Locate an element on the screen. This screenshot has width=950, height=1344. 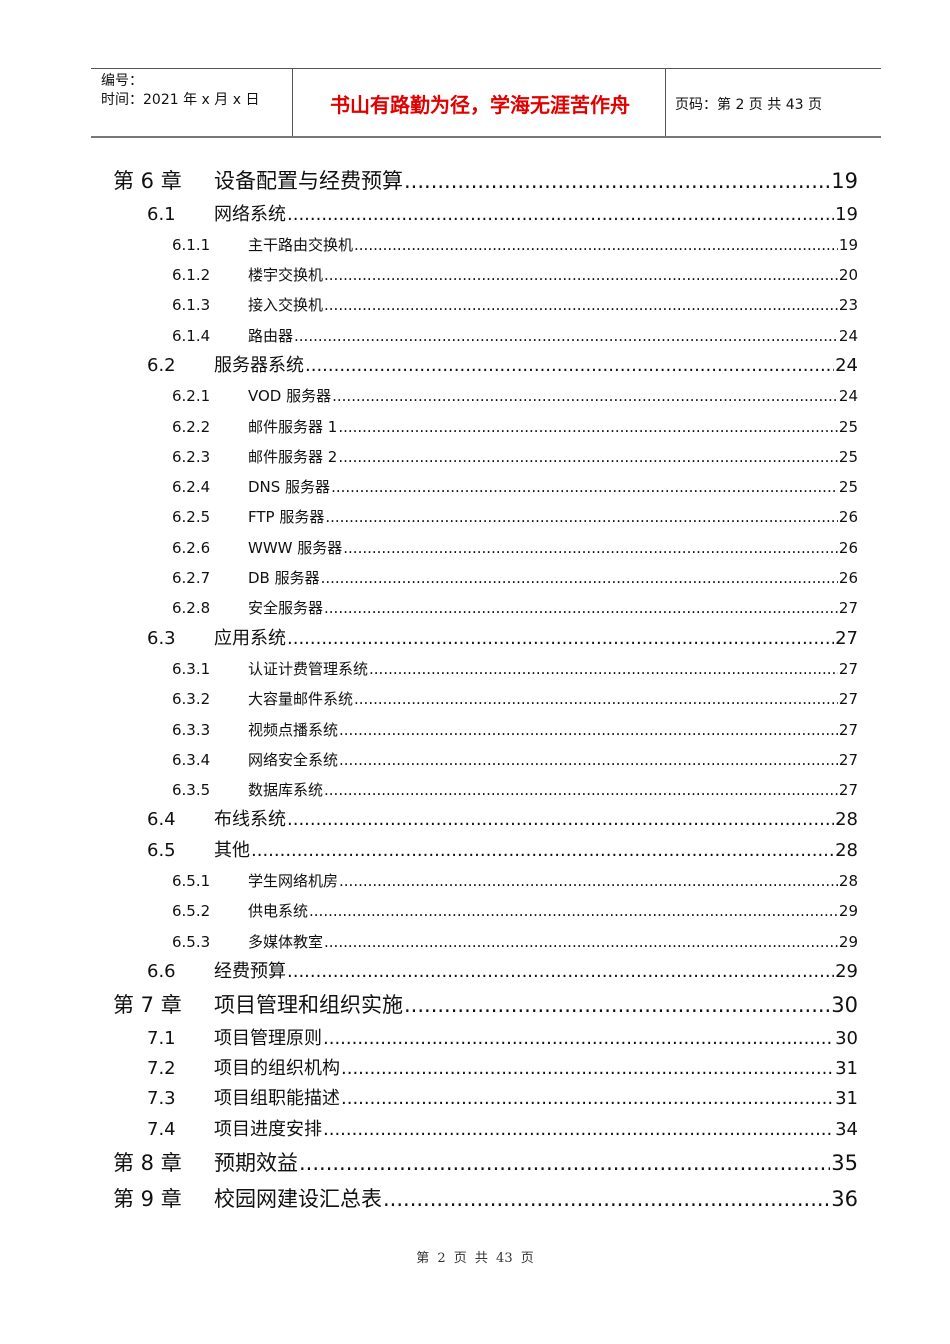
toc-number: 6.2.7 is located at coordinates (191, 578).